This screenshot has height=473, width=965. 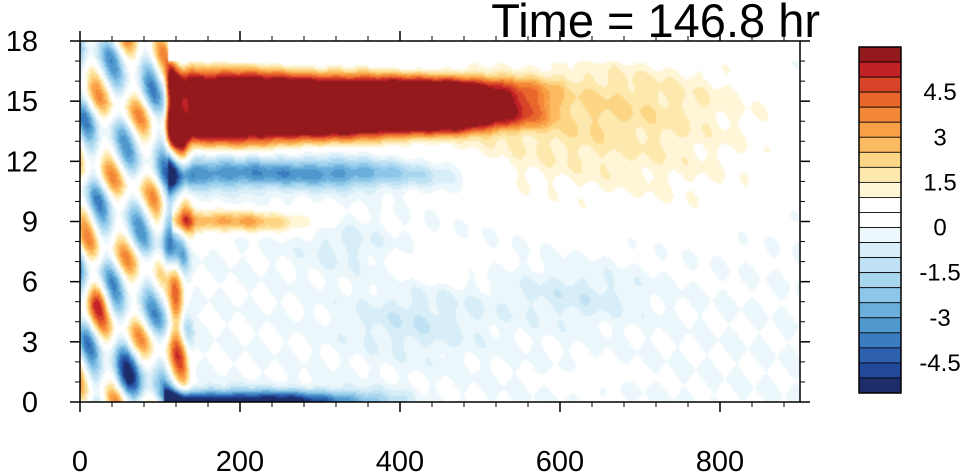 I want to click on colorbar-label: 1.5, so click(x=939, y=182).